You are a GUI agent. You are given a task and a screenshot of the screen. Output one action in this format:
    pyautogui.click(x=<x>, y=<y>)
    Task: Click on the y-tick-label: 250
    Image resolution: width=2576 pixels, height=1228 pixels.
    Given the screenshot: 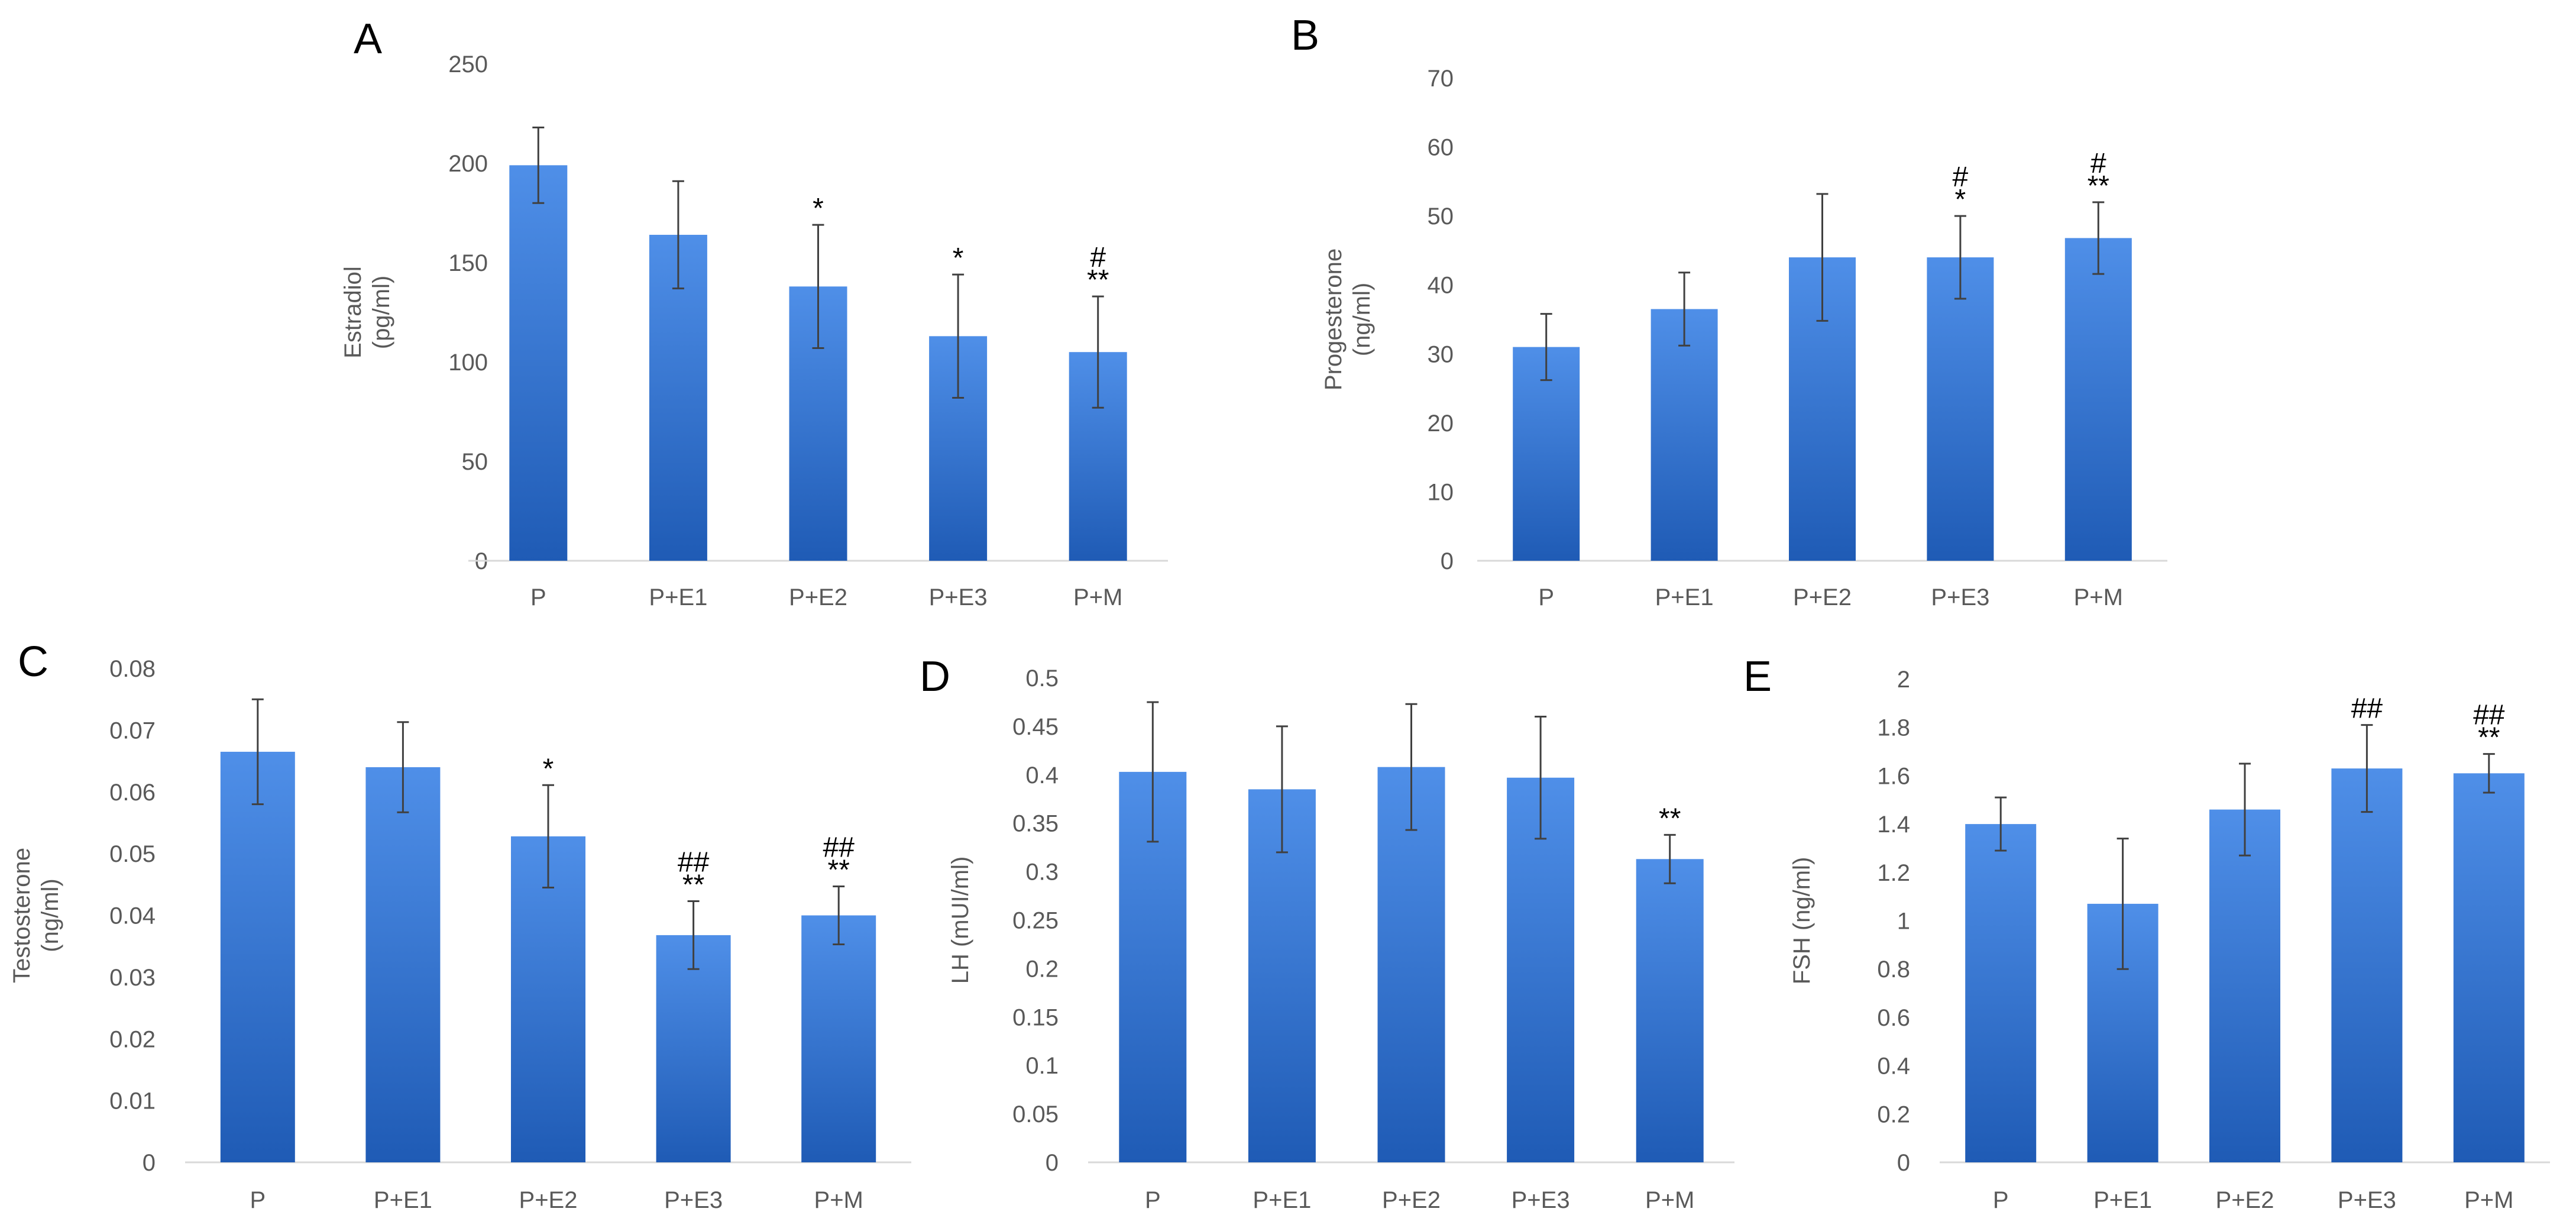 What is the action you would take?
    pyautogui.click(x=468, y=64)
    